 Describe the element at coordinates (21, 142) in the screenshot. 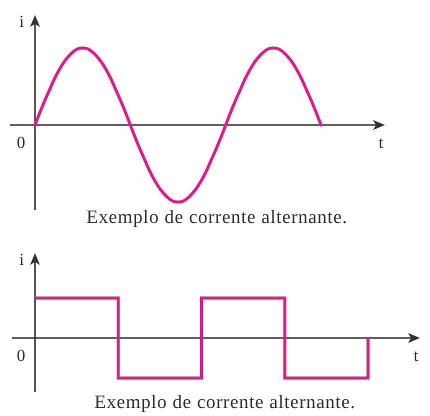

I see `text: 0` at that location.